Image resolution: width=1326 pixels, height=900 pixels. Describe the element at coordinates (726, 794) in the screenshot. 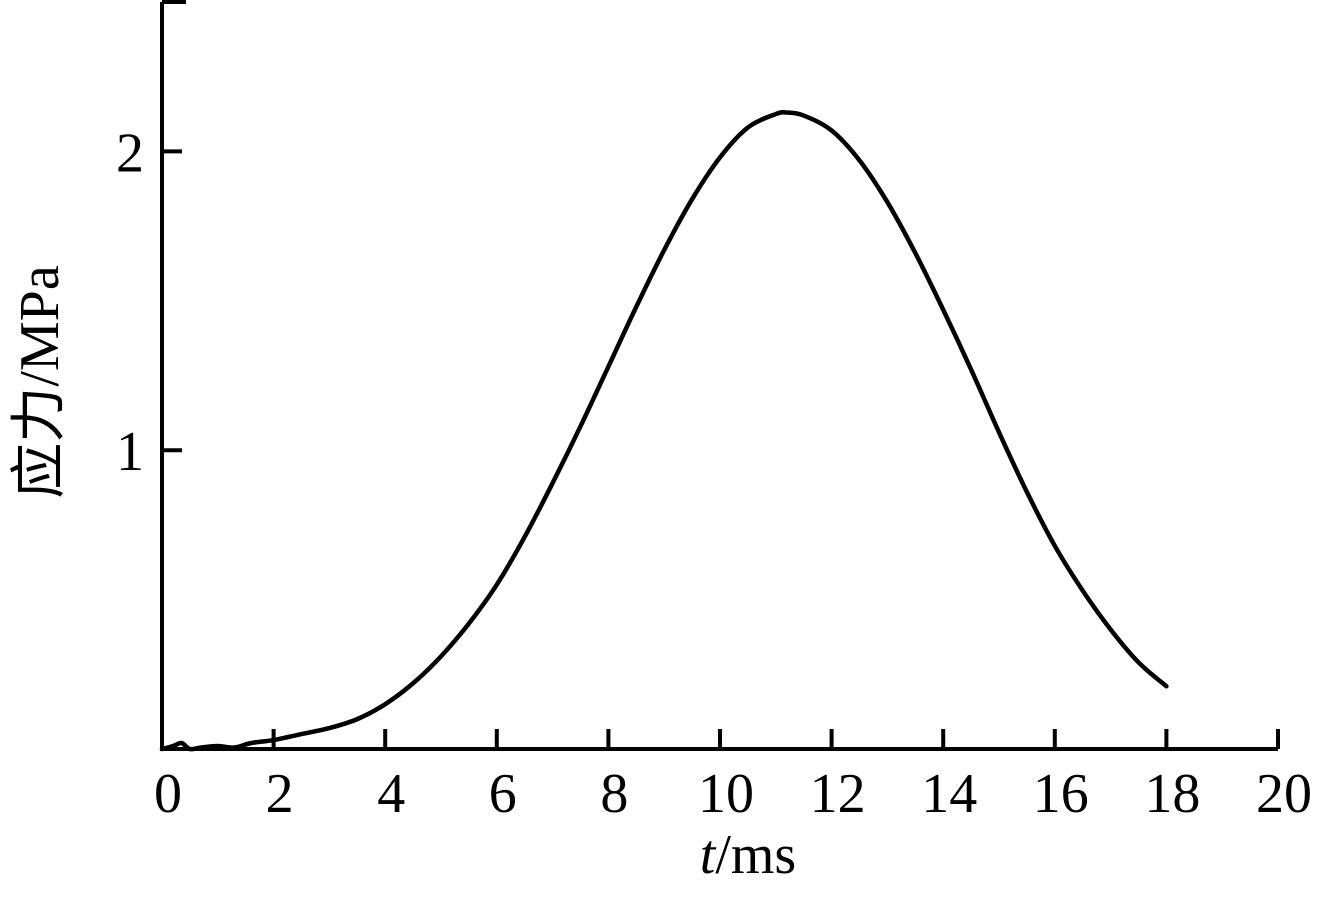

I see `x-tick-label: 10` at that location.